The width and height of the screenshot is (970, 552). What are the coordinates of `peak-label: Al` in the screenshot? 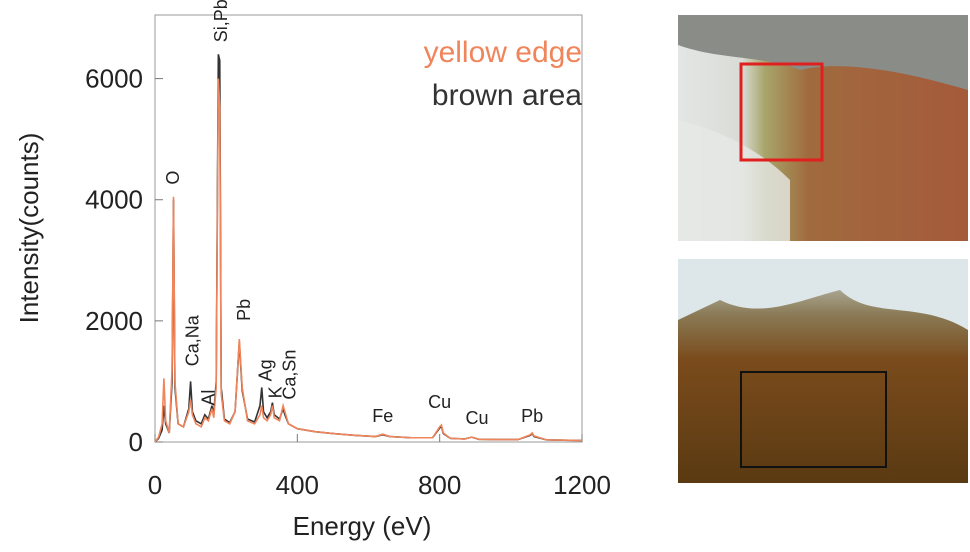 It's located at (208, 398).